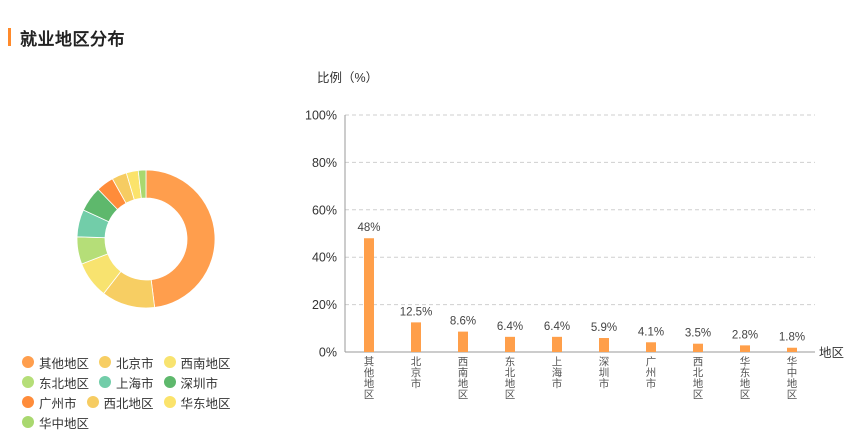 Image resolution: width=845 pixels, height=432 pixels. I want to click on legend-item: 上海市, so click(126, 383).